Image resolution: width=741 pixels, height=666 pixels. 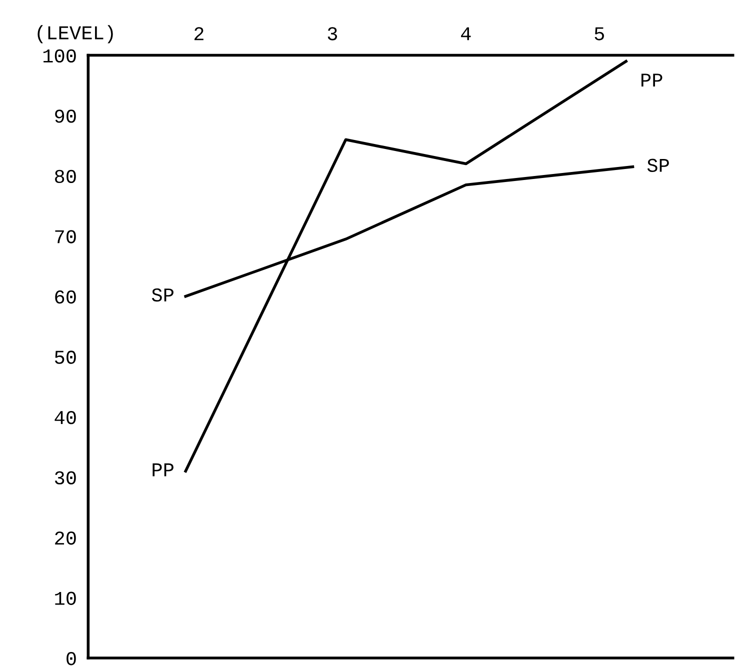 I want to click on y-tick-label: 0, so click(x=71, y=659).